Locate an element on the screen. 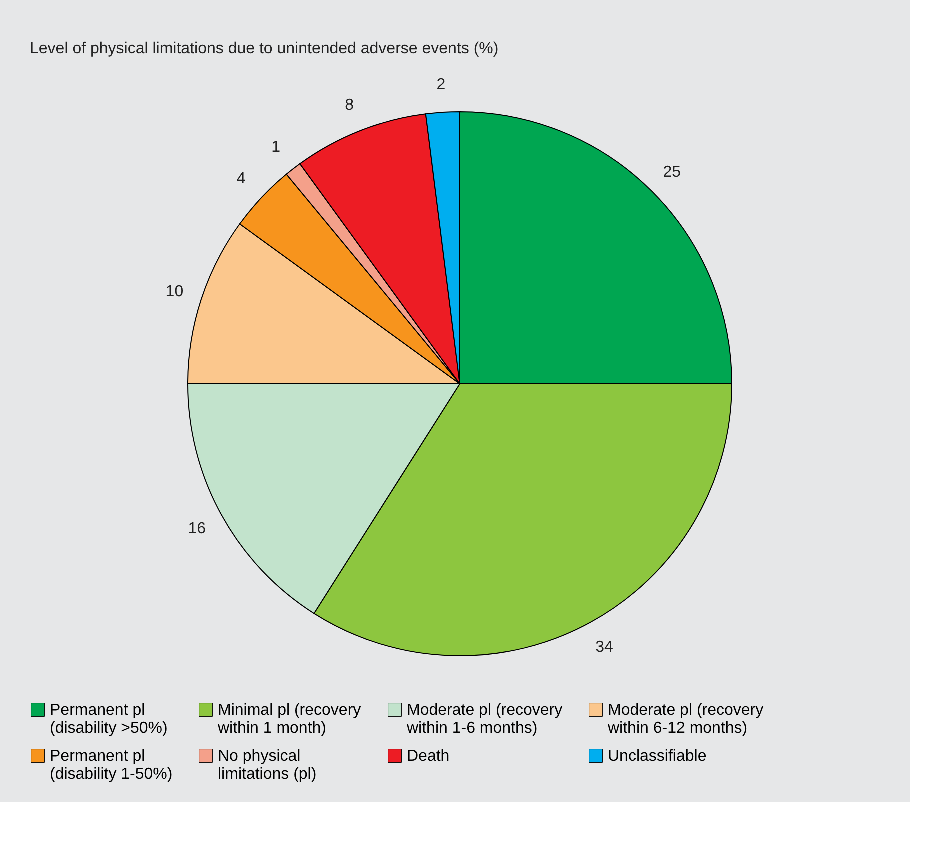 This screenshot has width=929, height=855. legend-label: Permanent pl (disability 1-50%) is located at coordinates (111, 765).